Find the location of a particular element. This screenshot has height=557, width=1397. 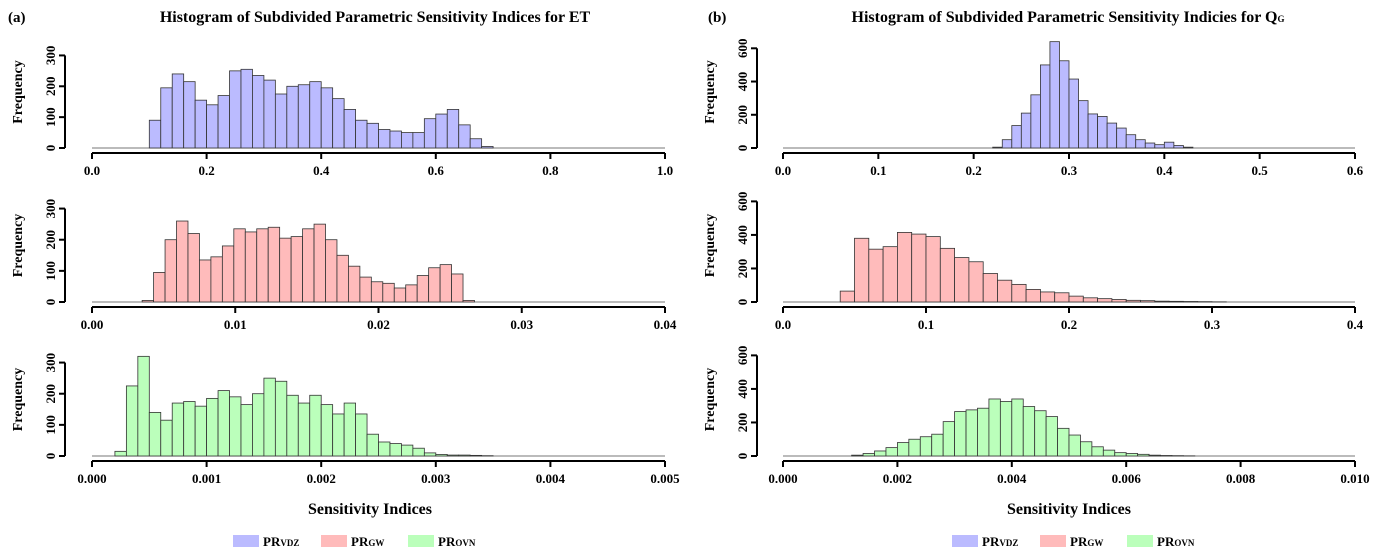

legend-label-gw: PRGW is located at coordinates (1086, 541).